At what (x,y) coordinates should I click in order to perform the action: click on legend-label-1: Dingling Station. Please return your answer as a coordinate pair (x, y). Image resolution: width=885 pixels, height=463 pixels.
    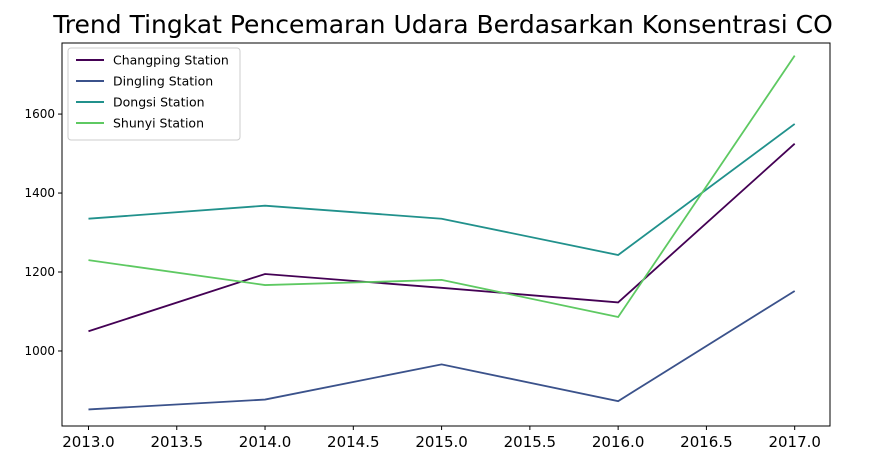
    Looking at the image, I should click on (163, 81).